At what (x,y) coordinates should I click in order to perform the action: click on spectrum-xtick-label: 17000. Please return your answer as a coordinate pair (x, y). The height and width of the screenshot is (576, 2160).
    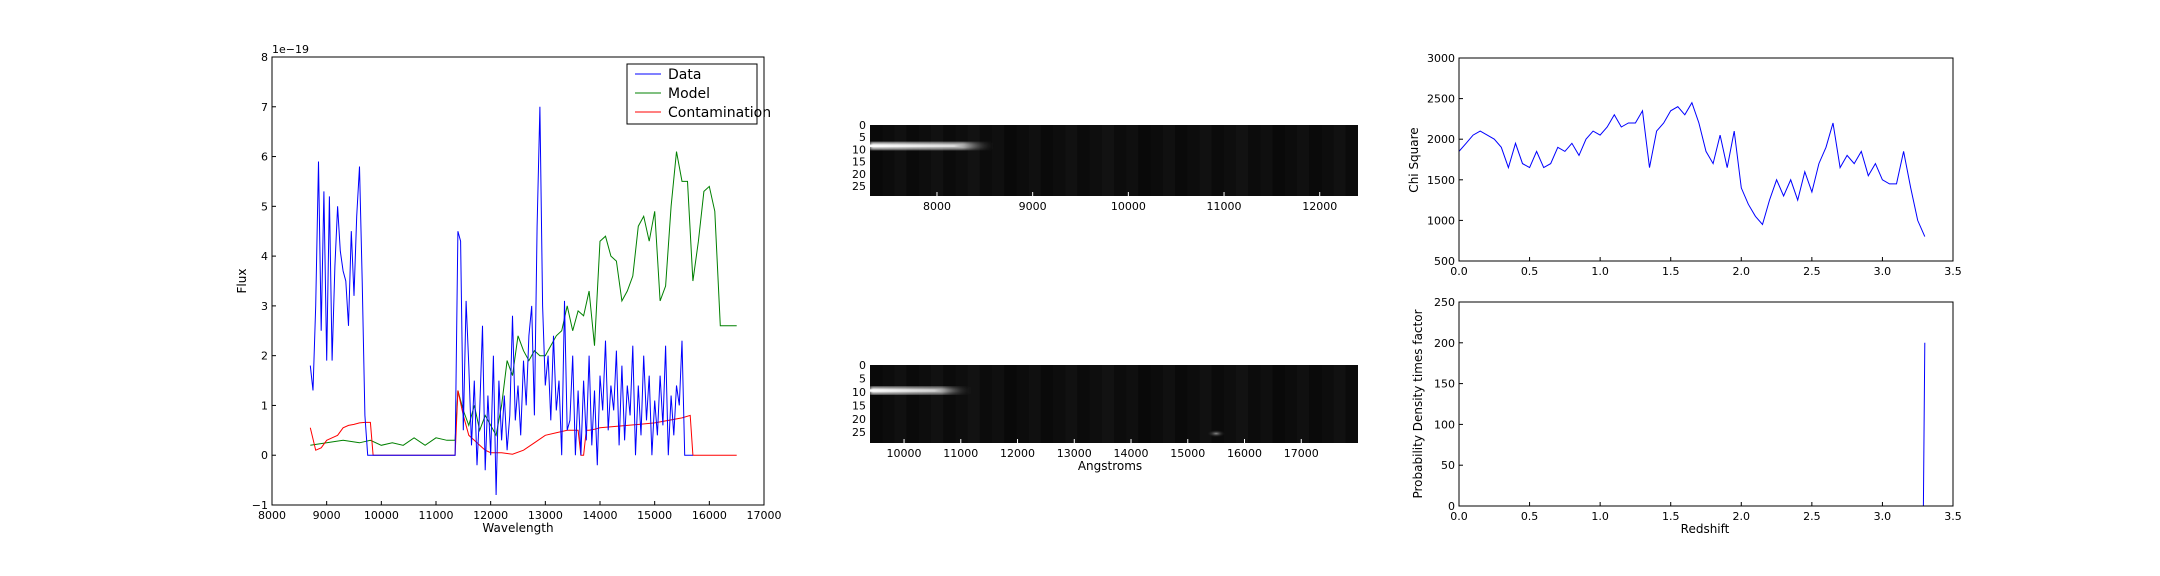
    Looking at the image, I should click on (764, 515).